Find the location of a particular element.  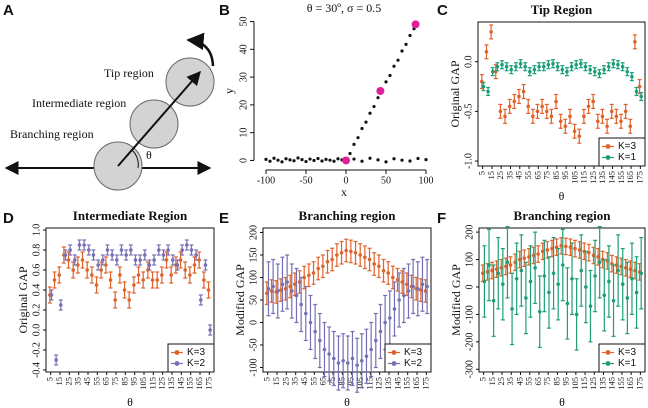

x-tick-label: 125 is located at coordinates (379, 383).